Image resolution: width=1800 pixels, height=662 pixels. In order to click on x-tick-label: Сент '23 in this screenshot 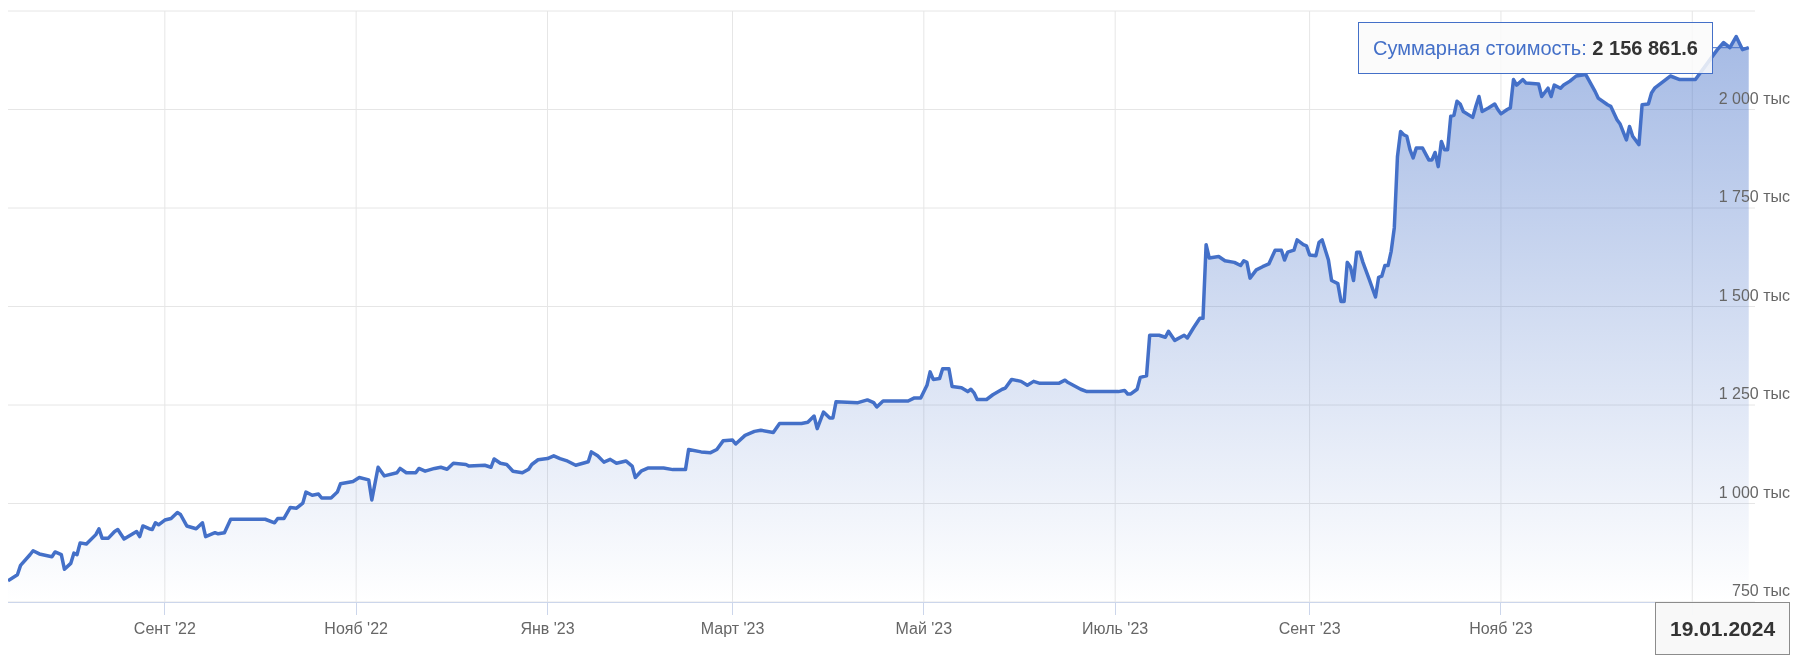, I will do `click(1309, 629)`.